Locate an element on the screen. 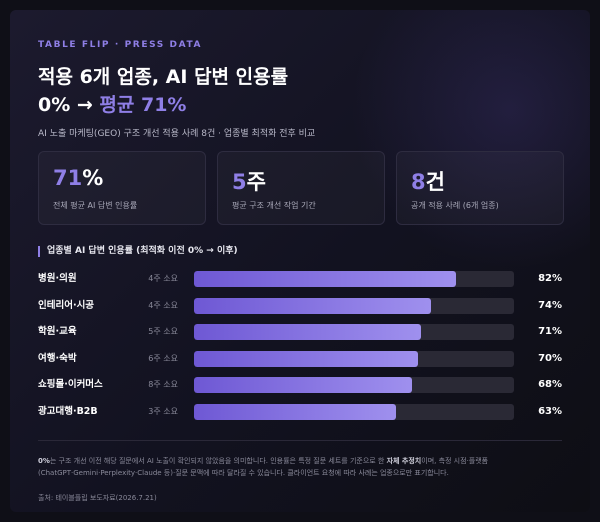 Image resolution: width=600 pixels, height=522 pixels. stat-number: 8 is located at coordinates (418, 182).